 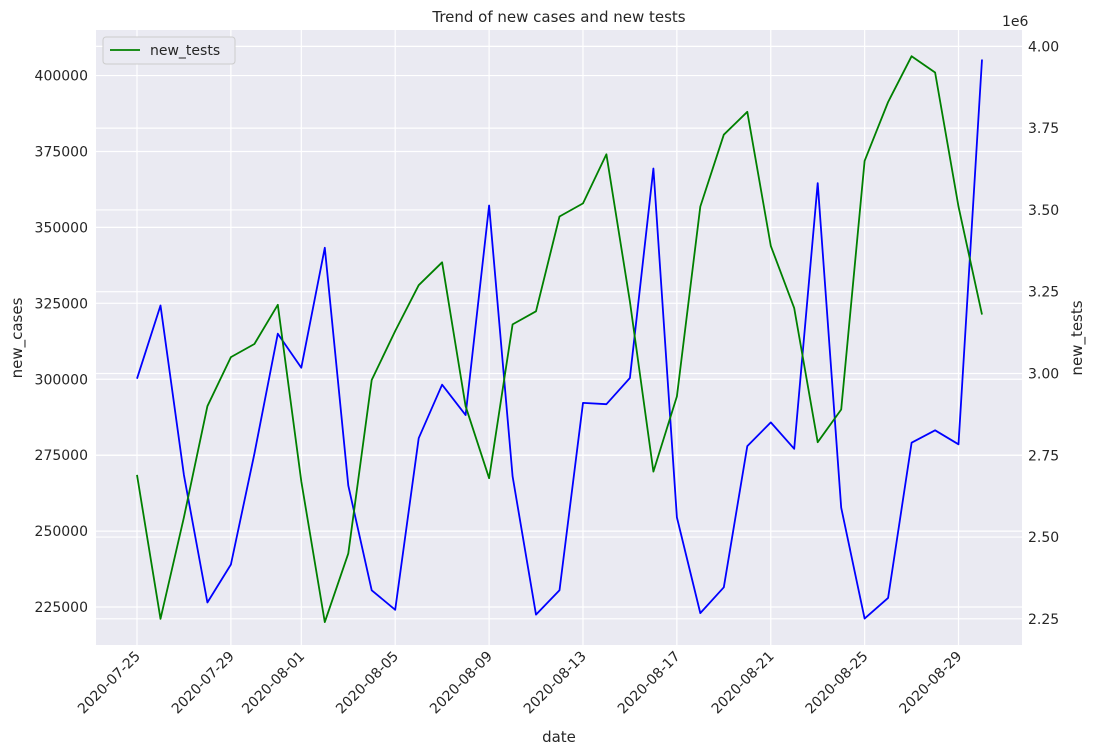 What do you see at coordinates (185, 51) in the screenshot?
I see `legend-label: new_tests` at bounding box center [185, 51].